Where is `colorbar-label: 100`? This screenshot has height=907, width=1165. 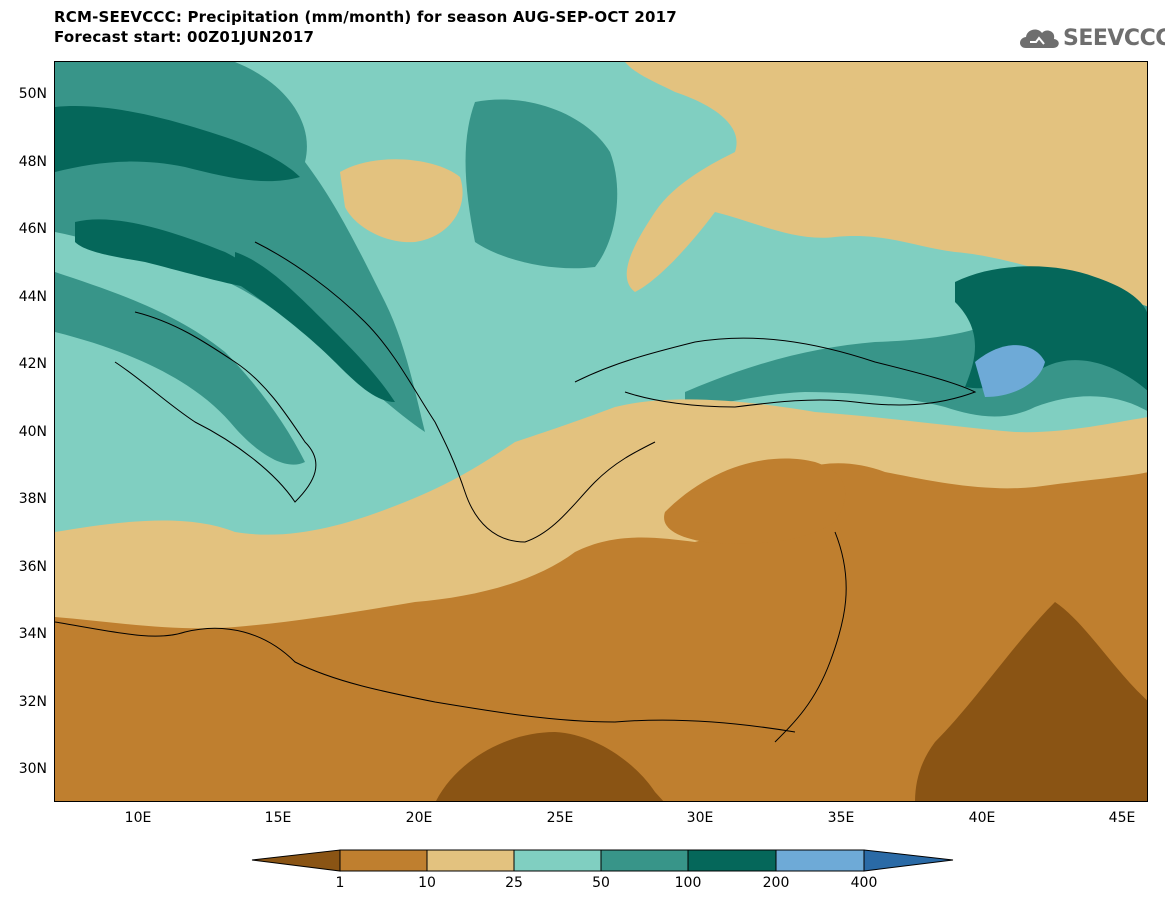
colorbar-label: 100 is located at coordinates (688, 883).